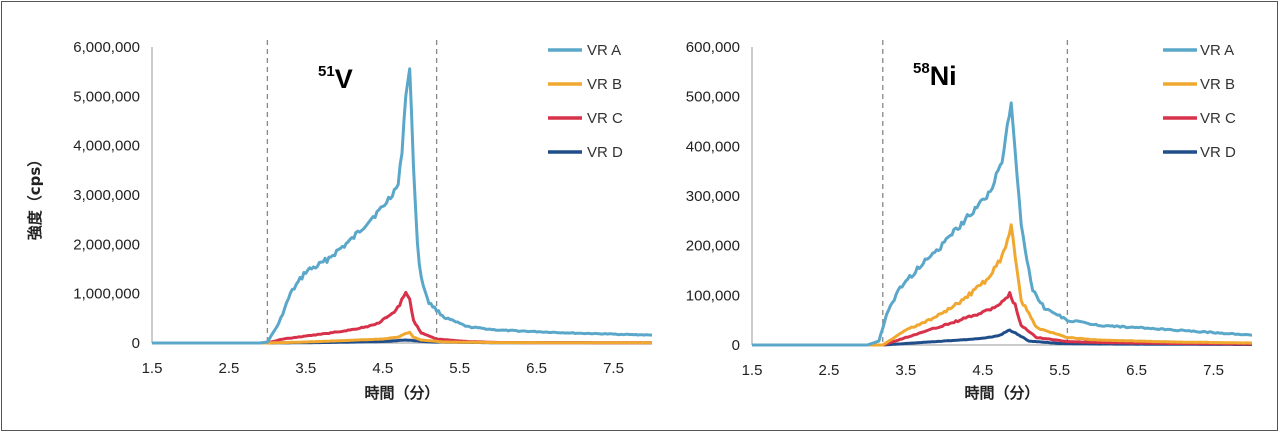  I want to click on series-line-vr-c, so click(1002, 319).